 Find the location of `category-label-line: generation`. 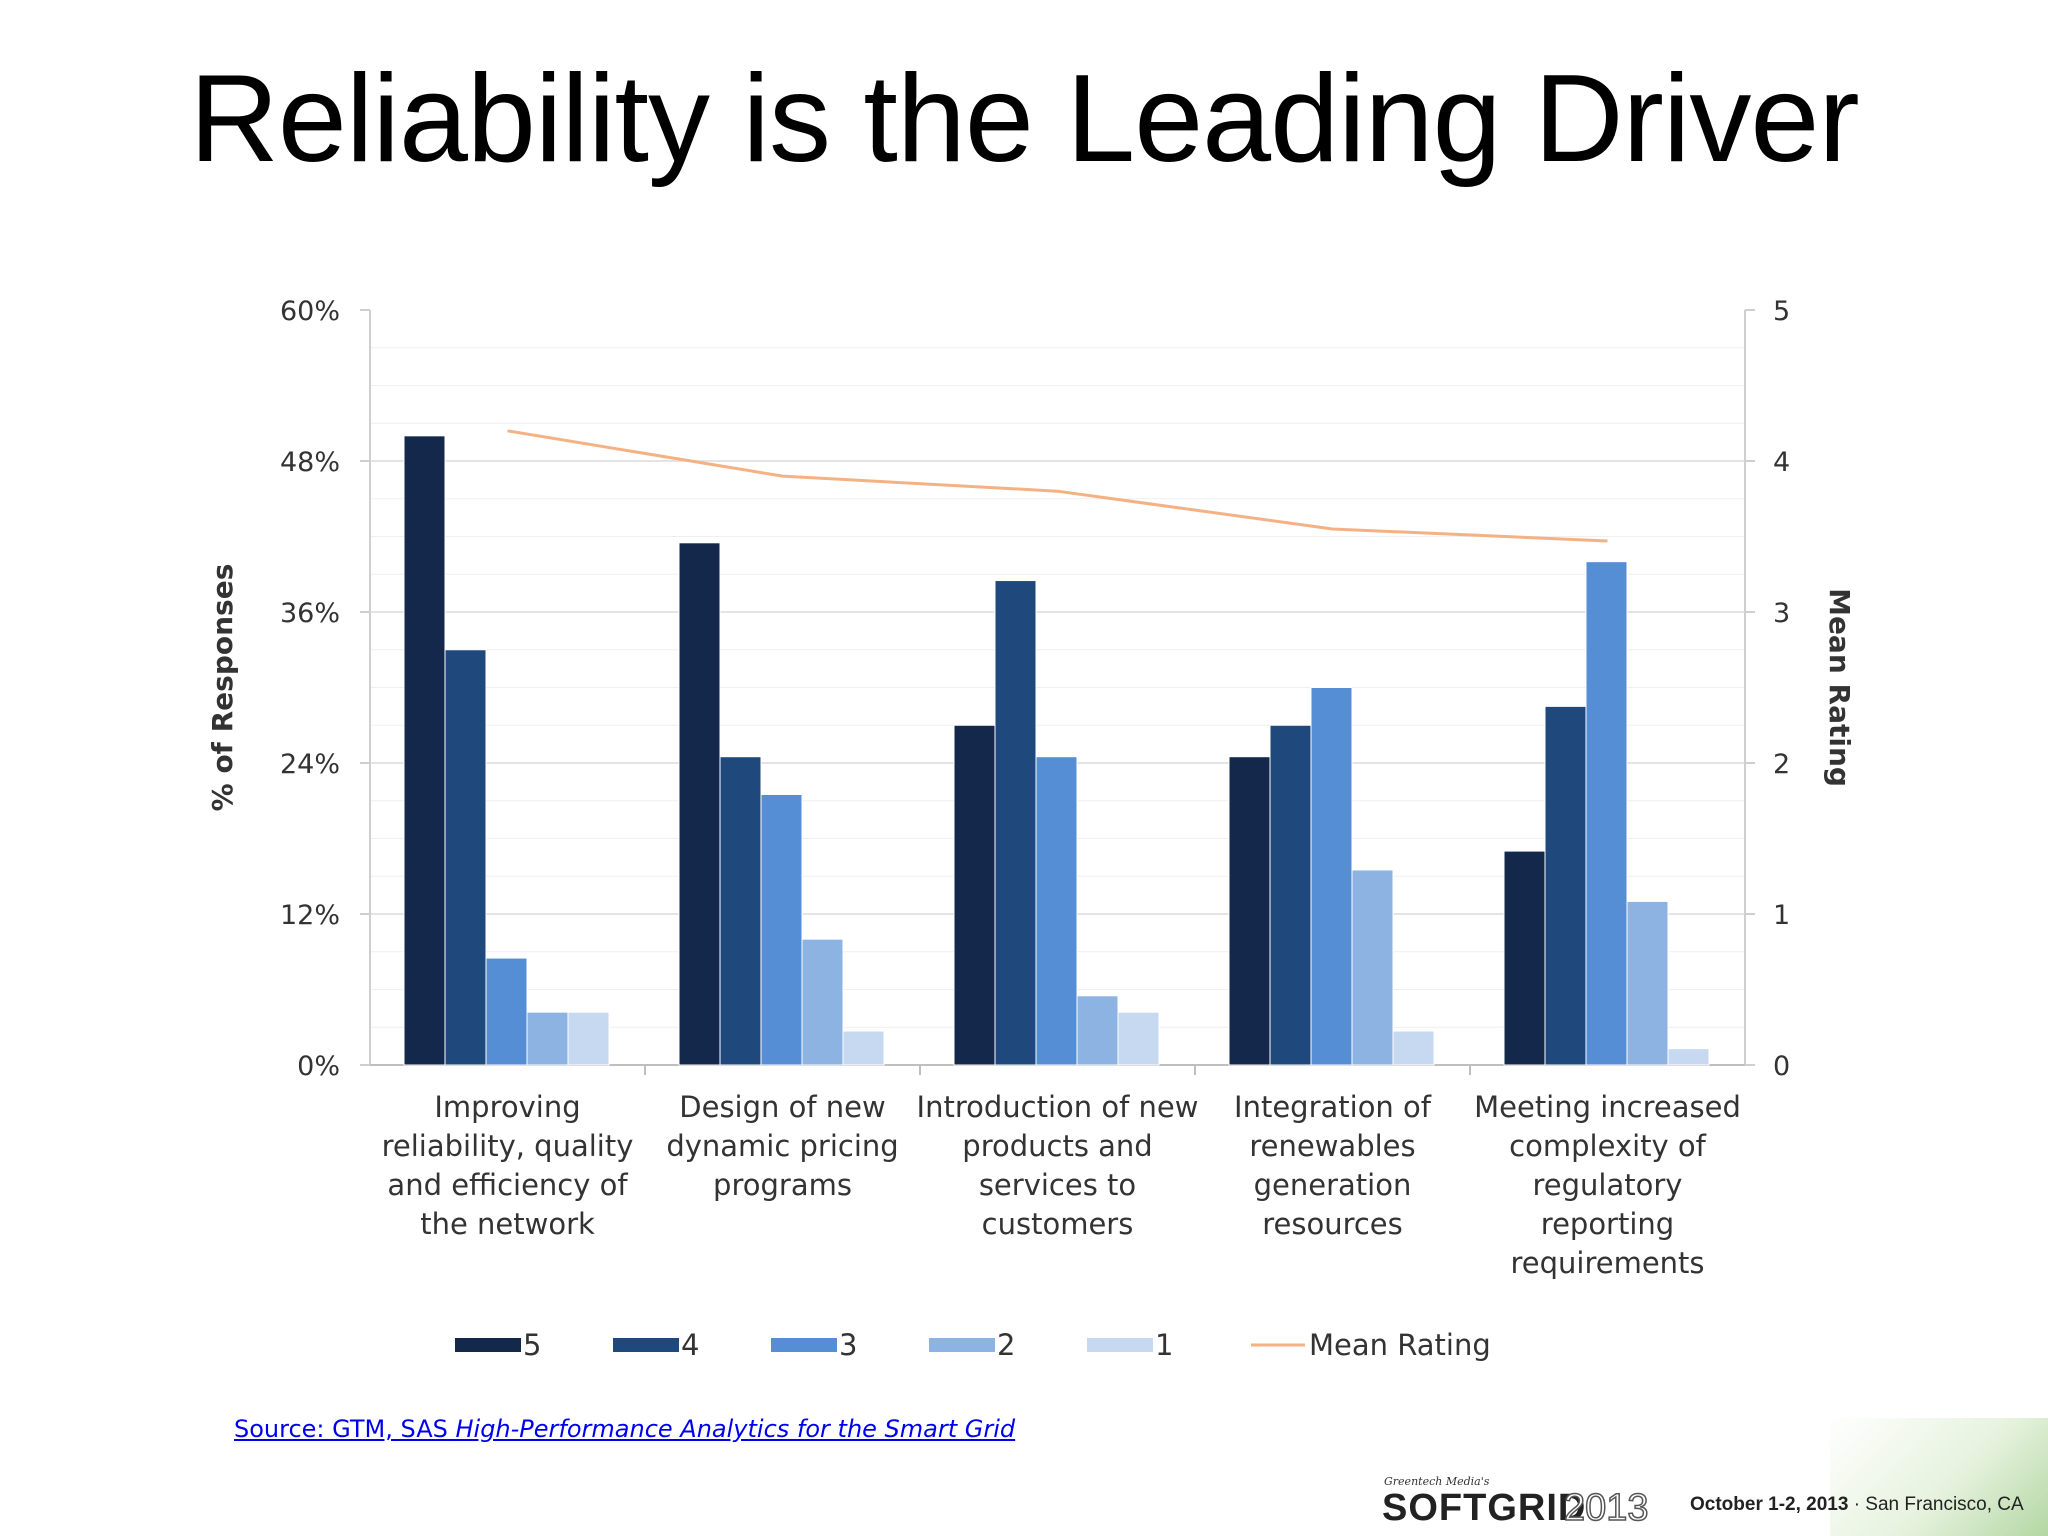

category-label-line: generation is located at coordinates (1333, 1185).